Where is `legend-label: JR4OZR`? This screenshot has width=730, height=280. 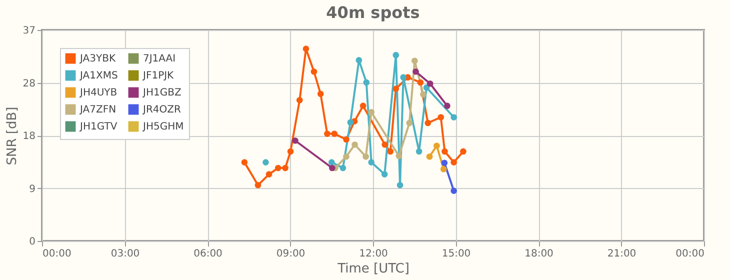 legend-label: JR4OZR is located at coordinates (161, 110).